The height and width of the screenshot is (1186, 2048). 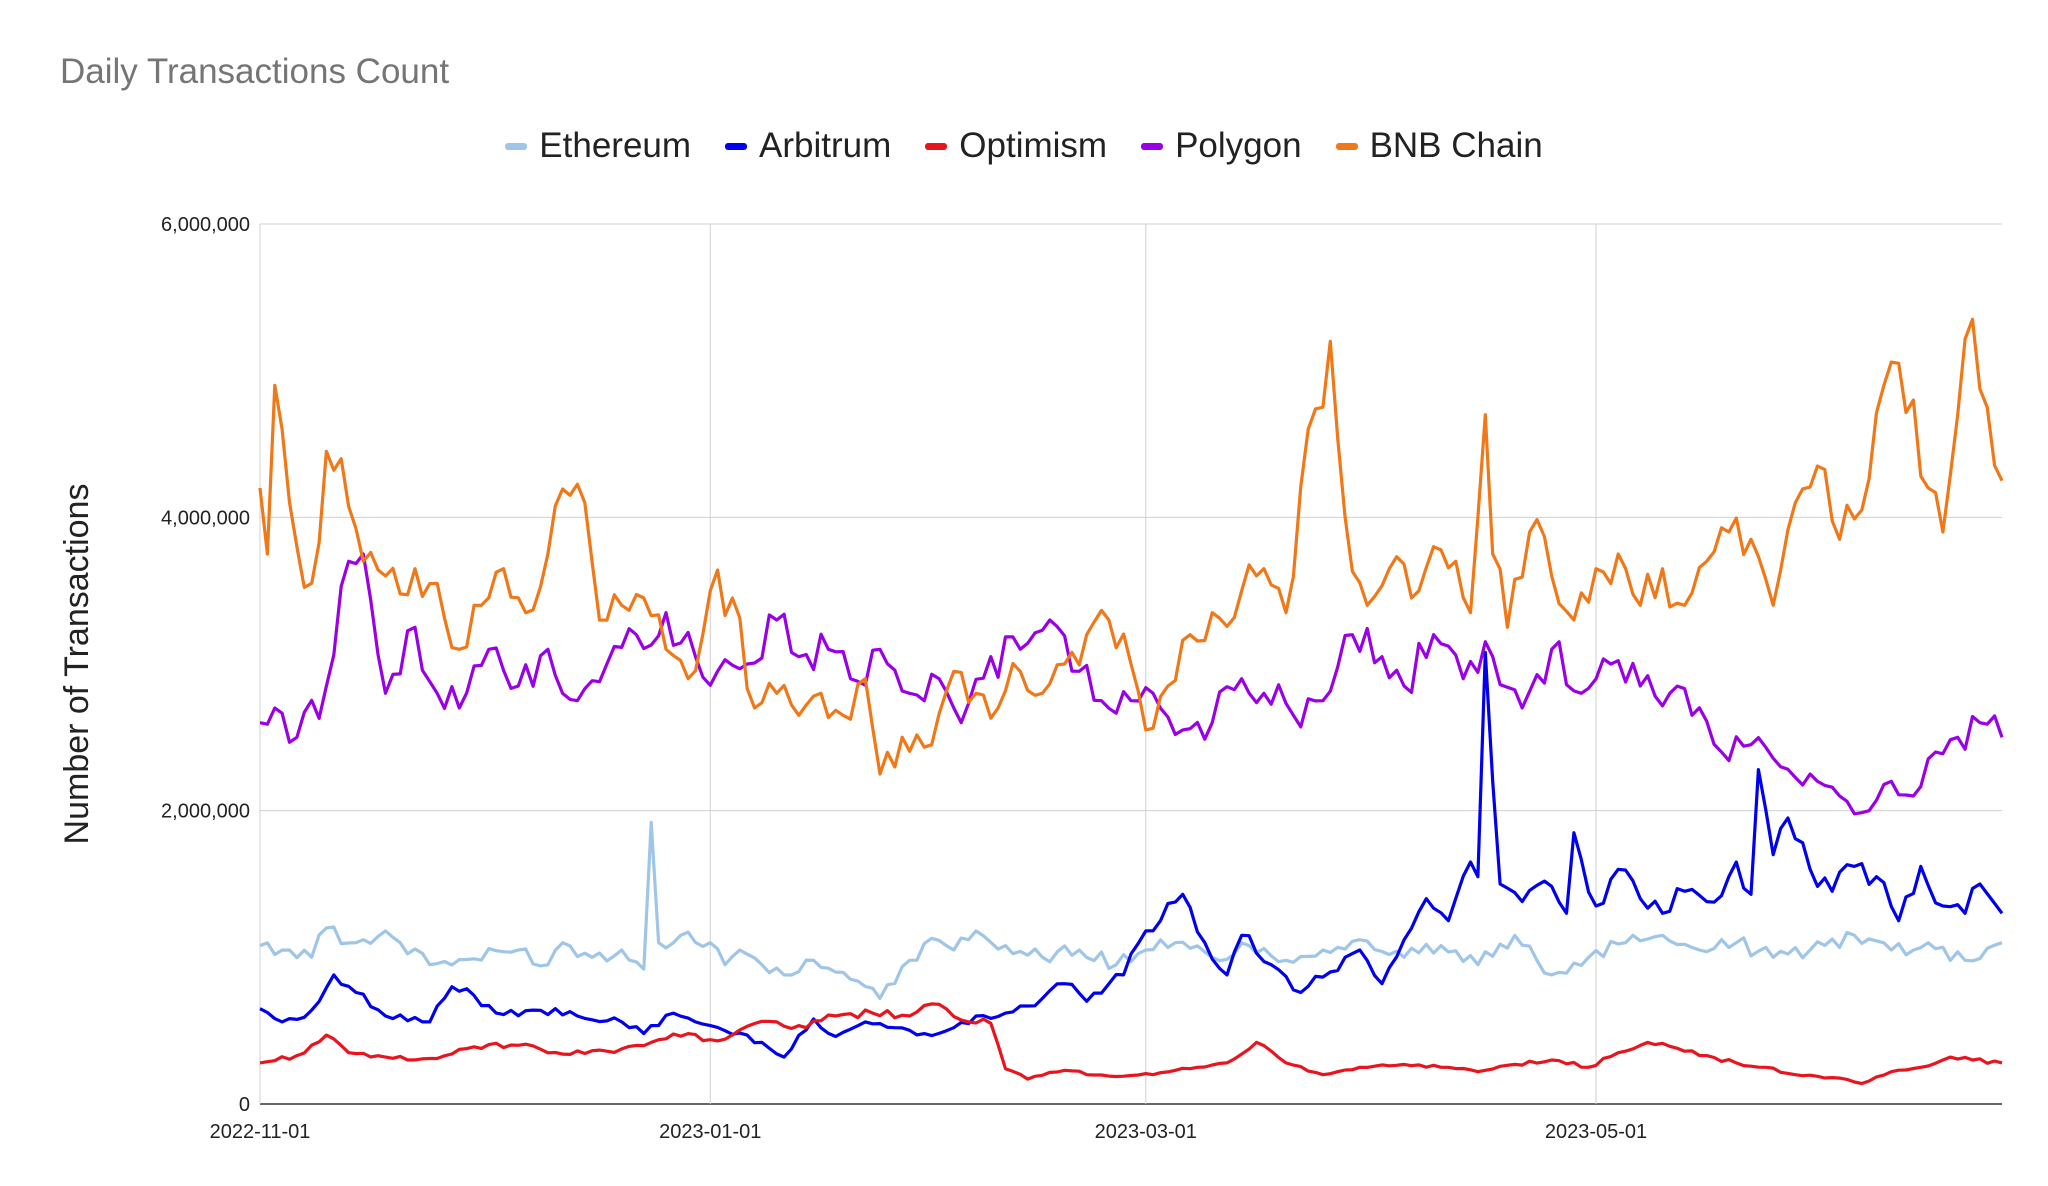 I want to click on legend-swatch-optimism, so click(x=936, y=146).